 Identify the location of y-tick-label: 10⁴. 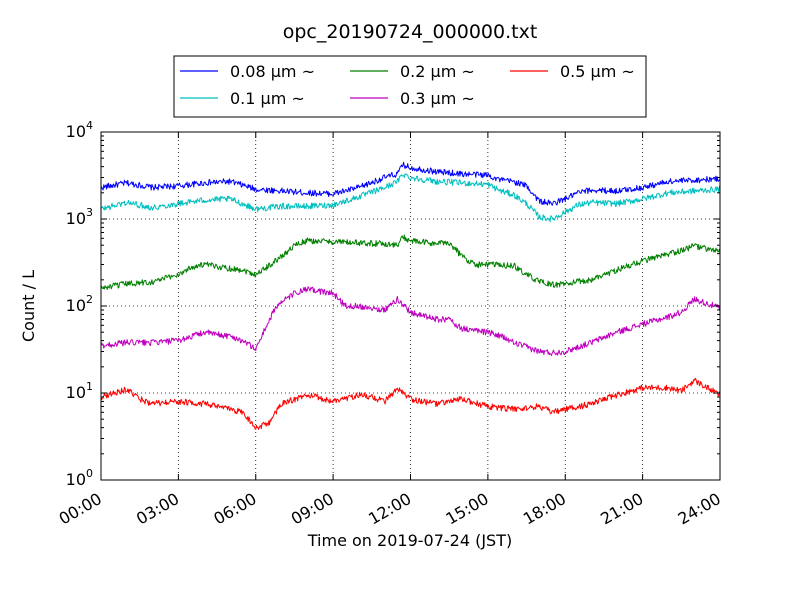
(79, 130).